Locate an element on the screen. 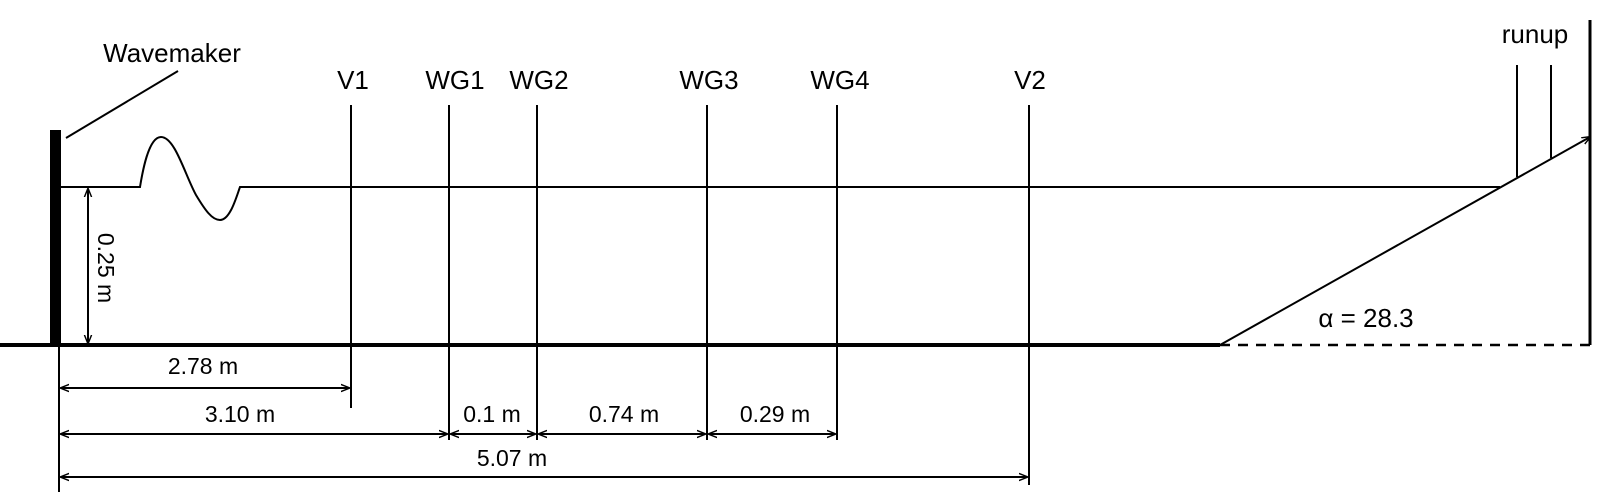  gauge-label-v2: V2 is located at coordinates (1030, 80).